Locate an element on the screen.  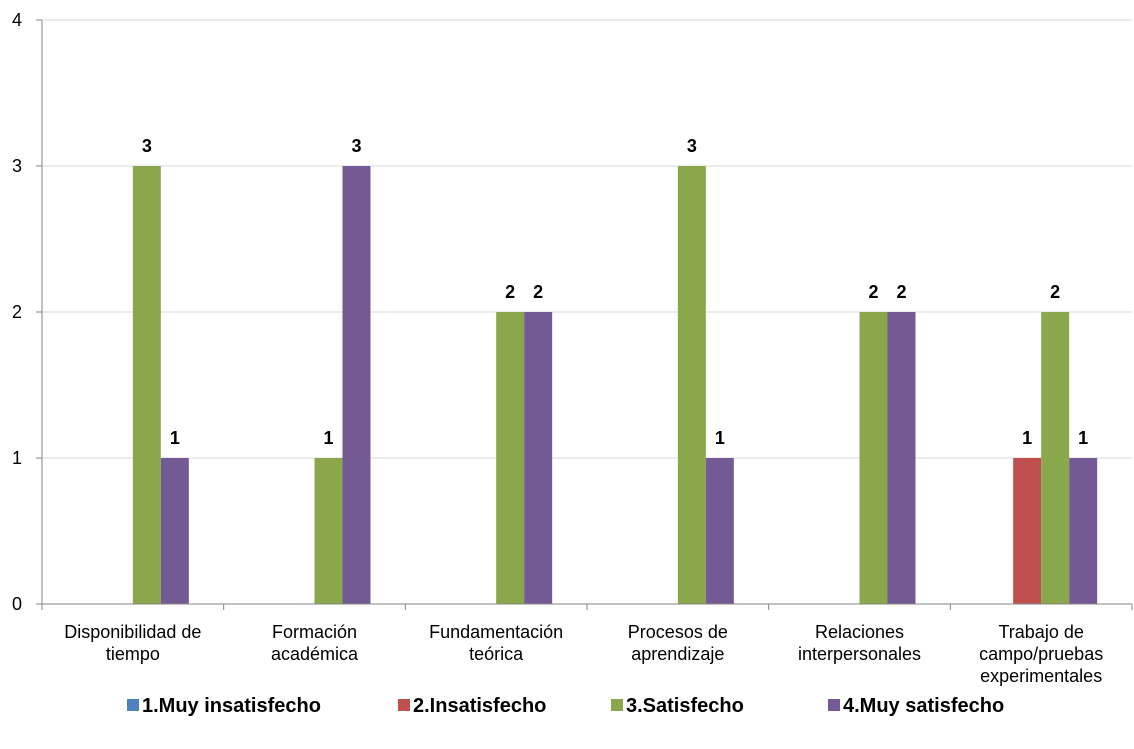
x-category-label: Relaciones interpersonales is located at coordinates (859, 643).